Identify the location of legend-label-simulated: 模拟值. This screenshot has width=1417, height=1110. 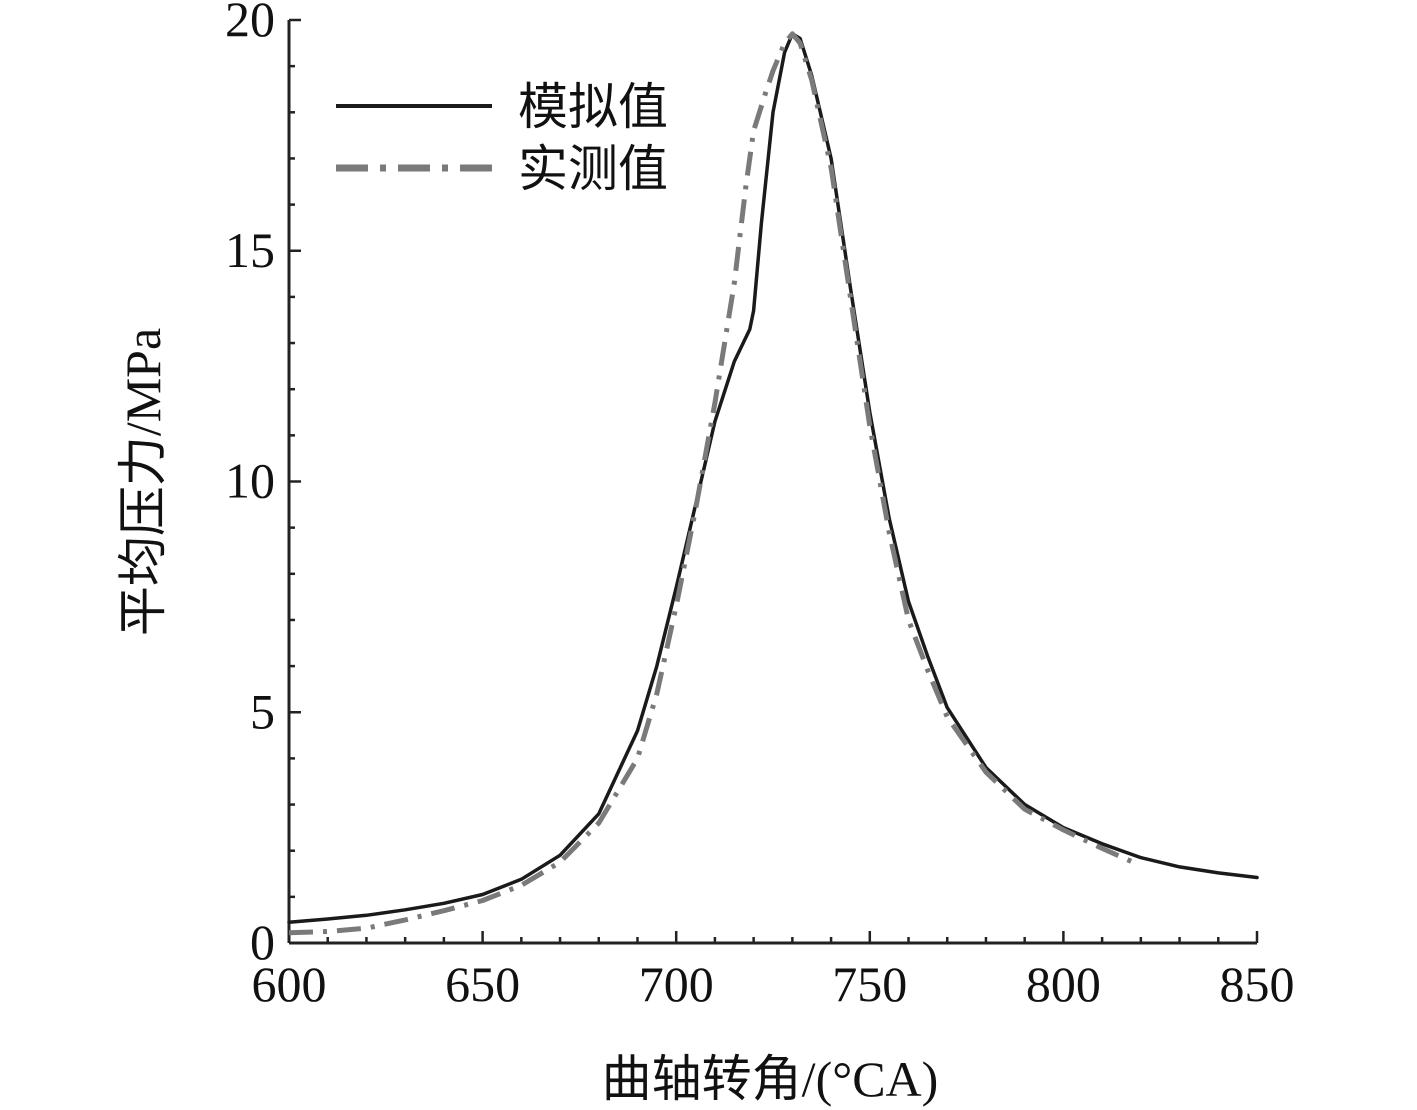
(593, 107).